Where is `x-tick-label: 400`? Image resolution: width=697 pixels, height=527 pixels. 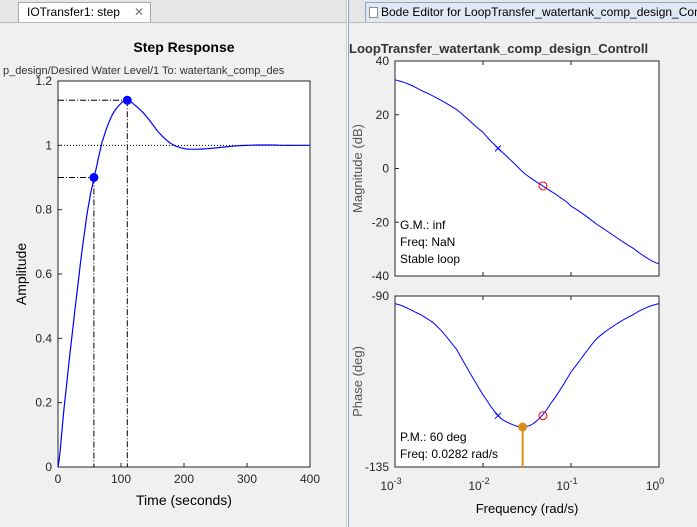 x-tick-label: 400 is located at coordinates (310, 479).